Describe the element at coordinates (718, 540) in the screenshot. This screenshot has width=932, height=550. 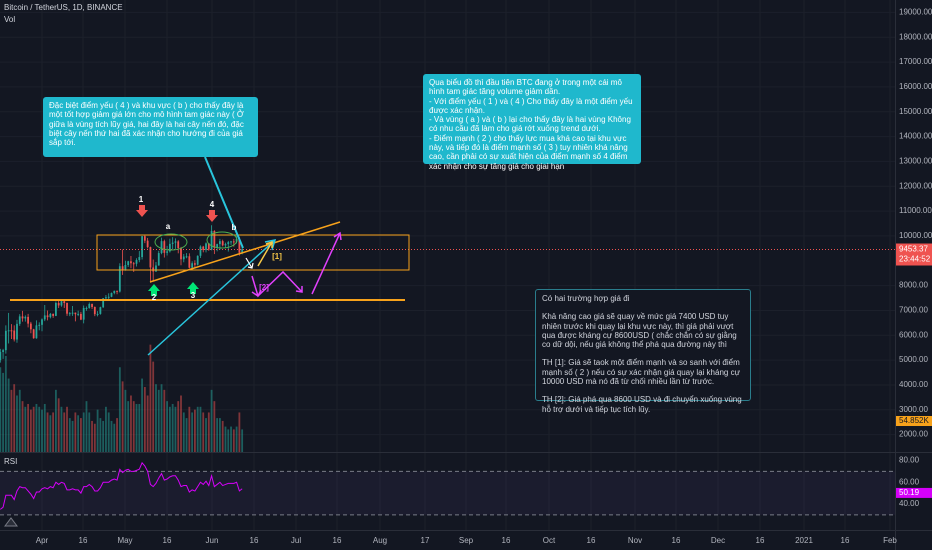
I see `x-tick-label: Dec` at that location.